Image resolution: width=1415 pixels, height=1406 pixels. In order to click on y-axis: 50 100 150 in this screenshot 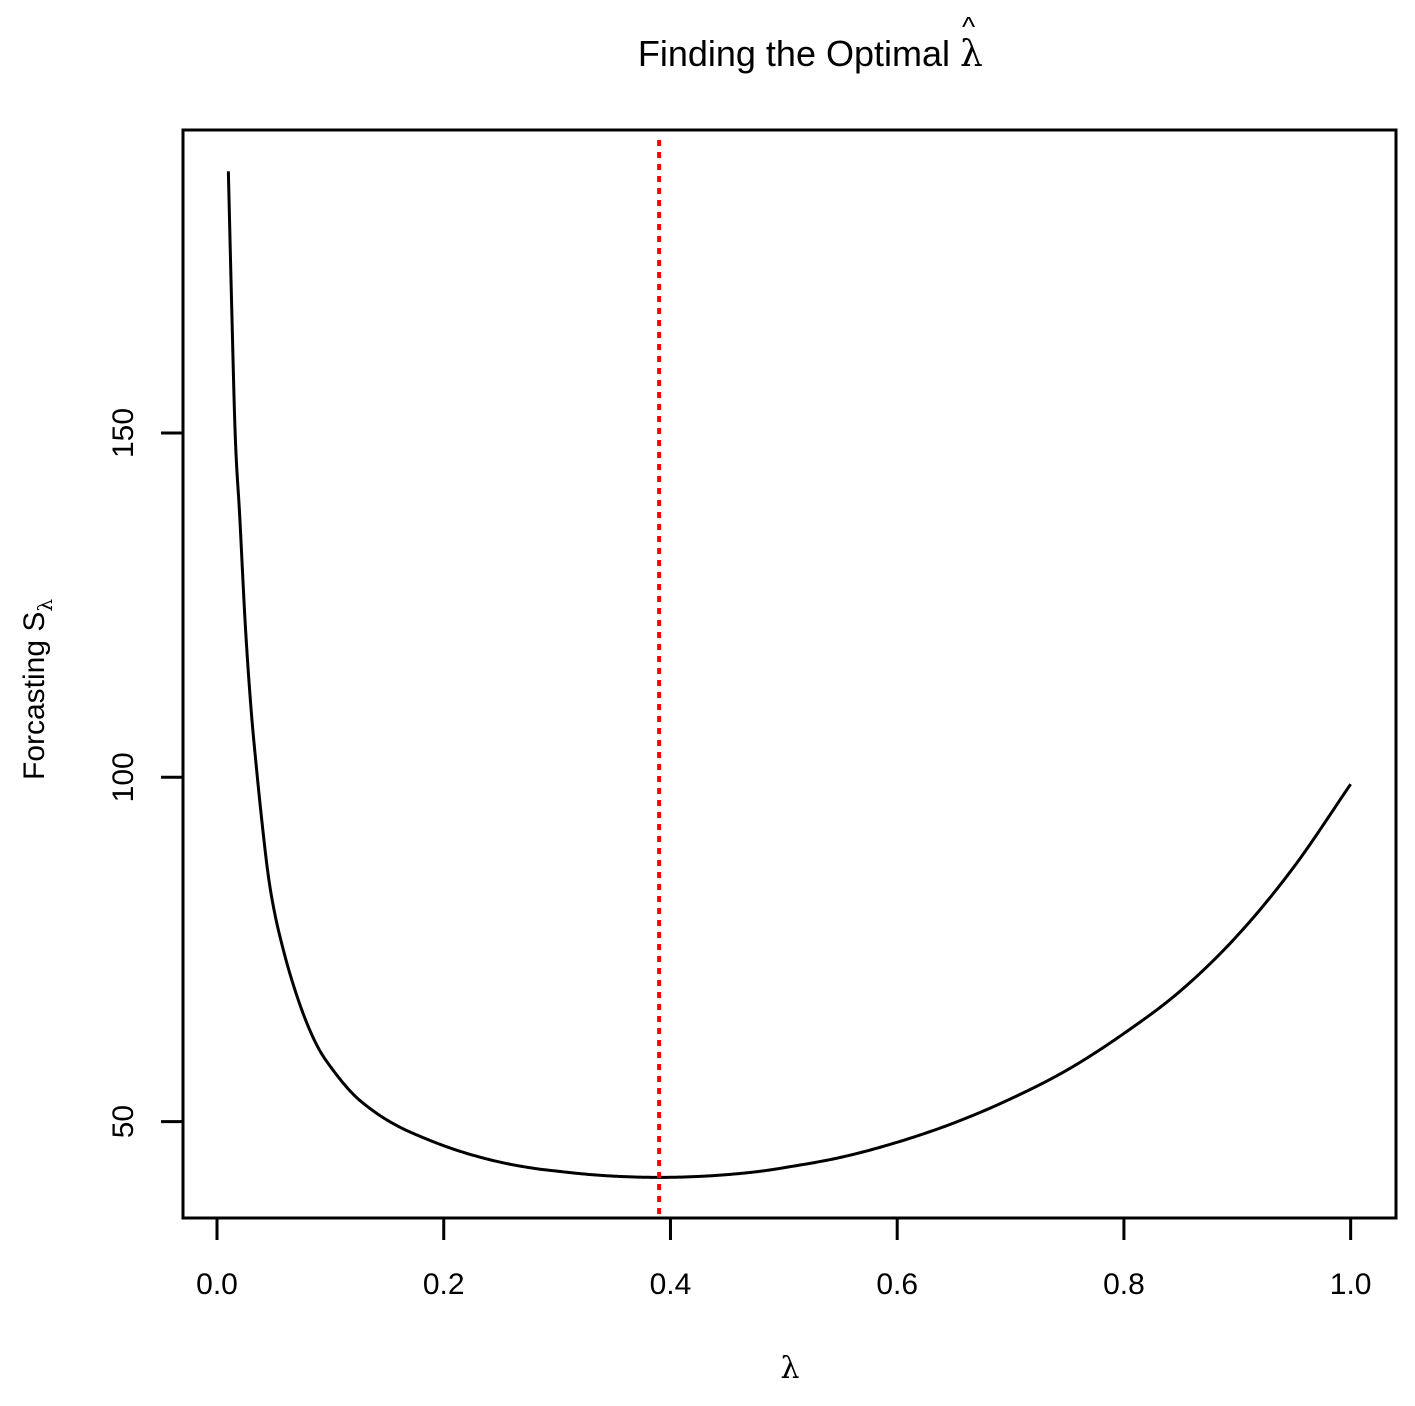, I will do `click(146, 773)`.